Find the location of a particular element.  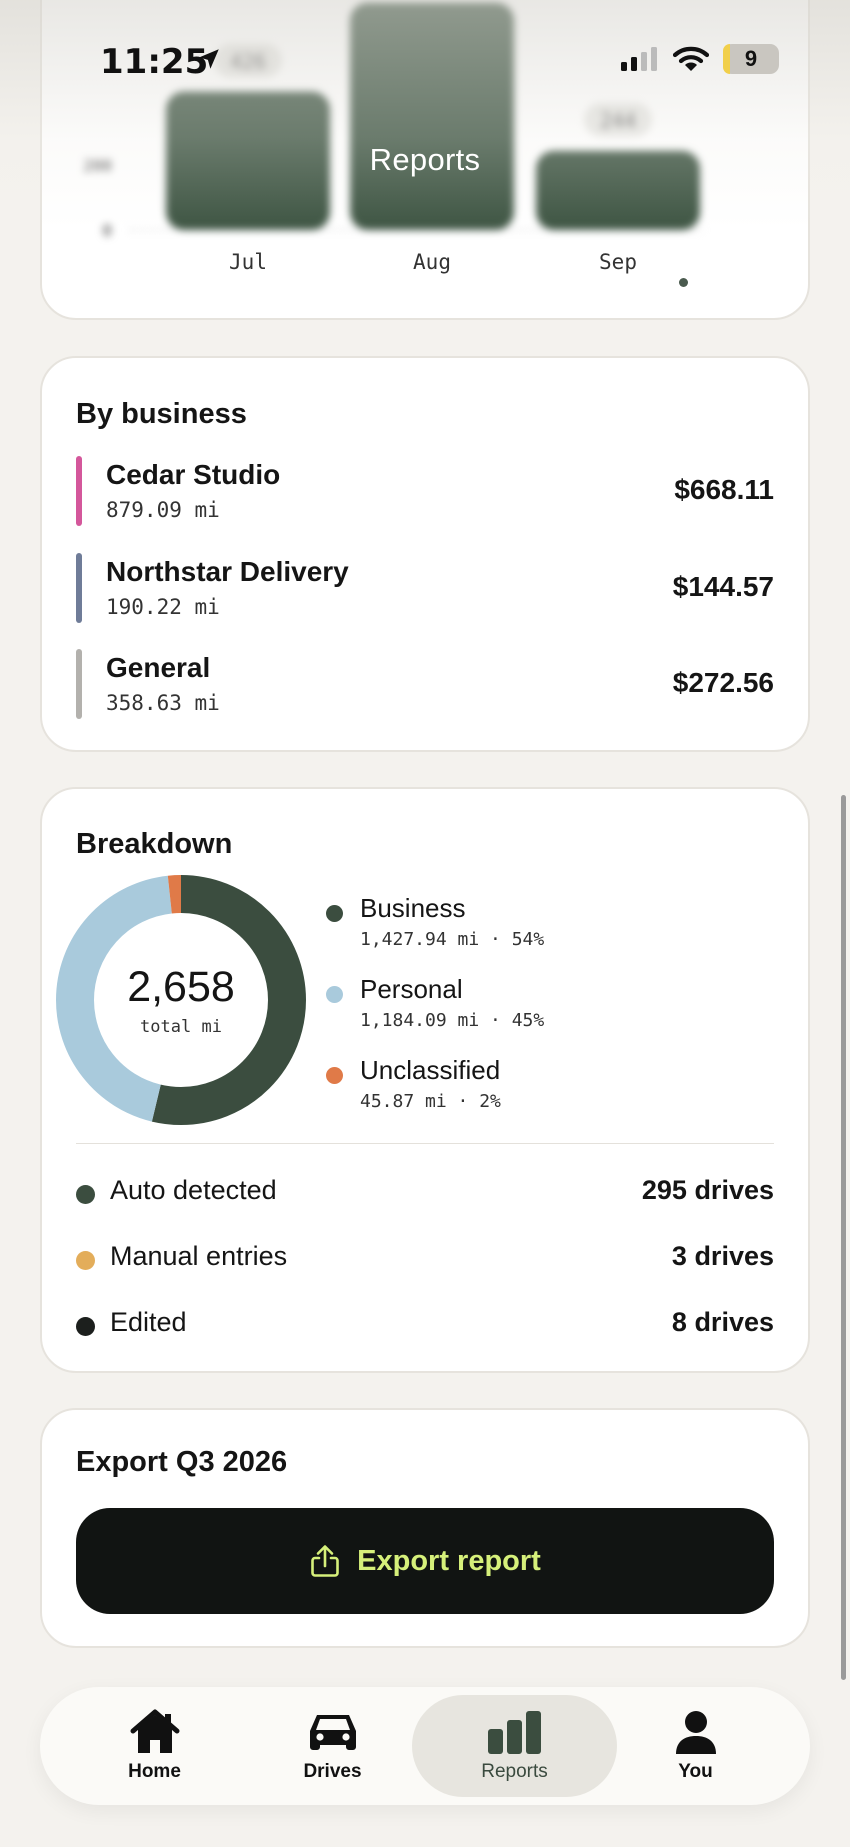

business-amount: $272.56 is located at coordinates (723, 682).